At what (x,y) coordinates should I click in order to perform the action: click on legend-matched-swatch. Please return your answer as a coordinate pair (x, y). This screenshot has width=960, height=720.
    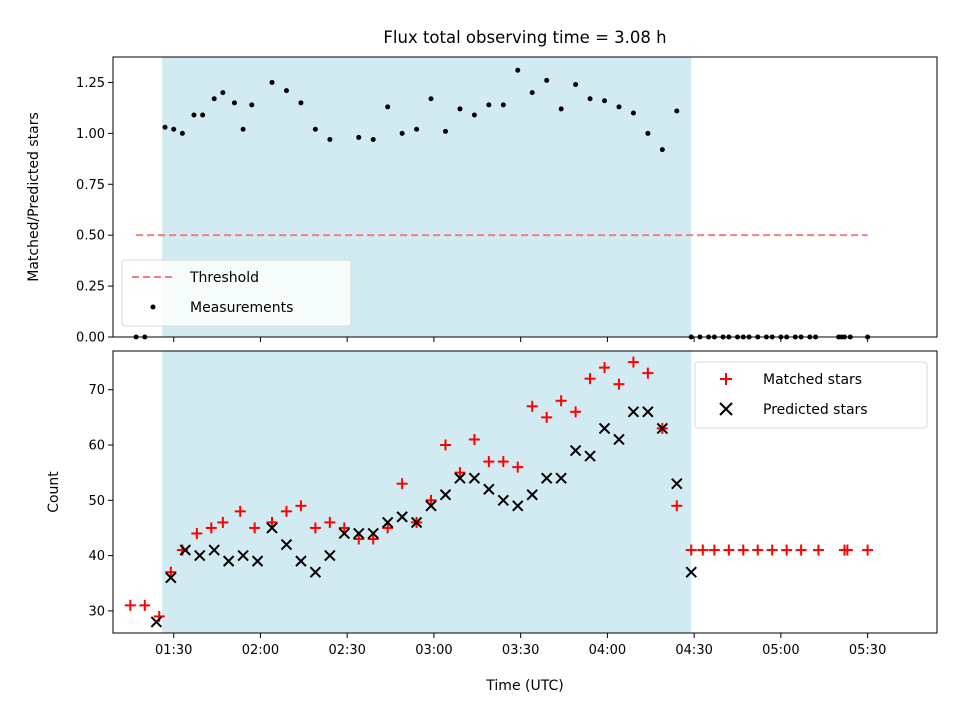
    Looking at the image, I should click on (726, 379).